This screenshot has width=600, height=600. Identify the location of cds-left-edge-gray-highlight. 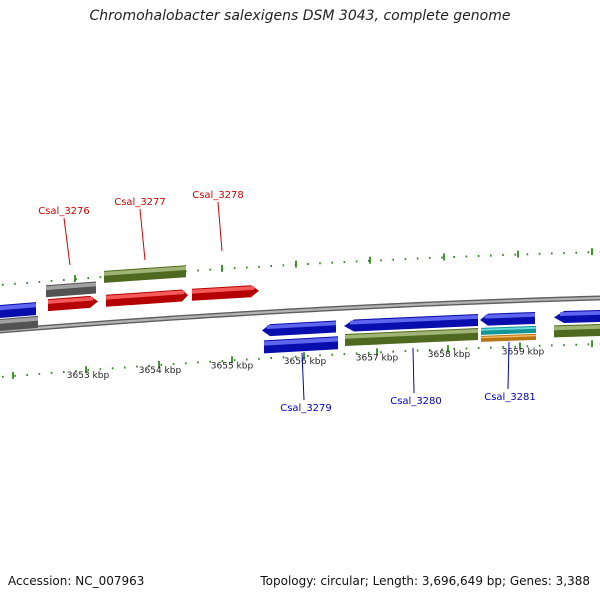
(19, 320).